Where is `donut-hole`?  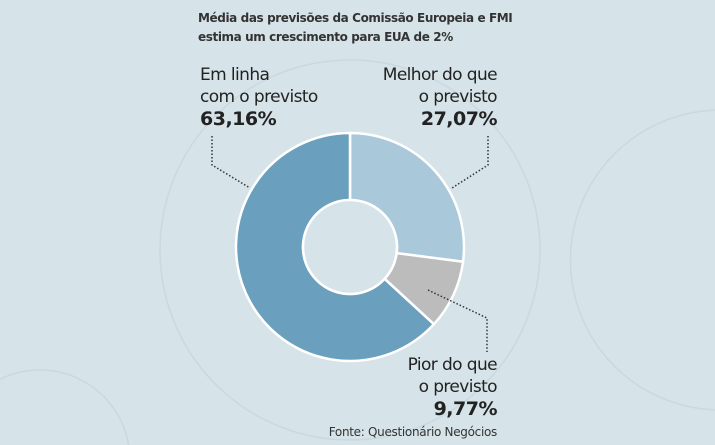 donut-hole is located at coordinates (350, 247).